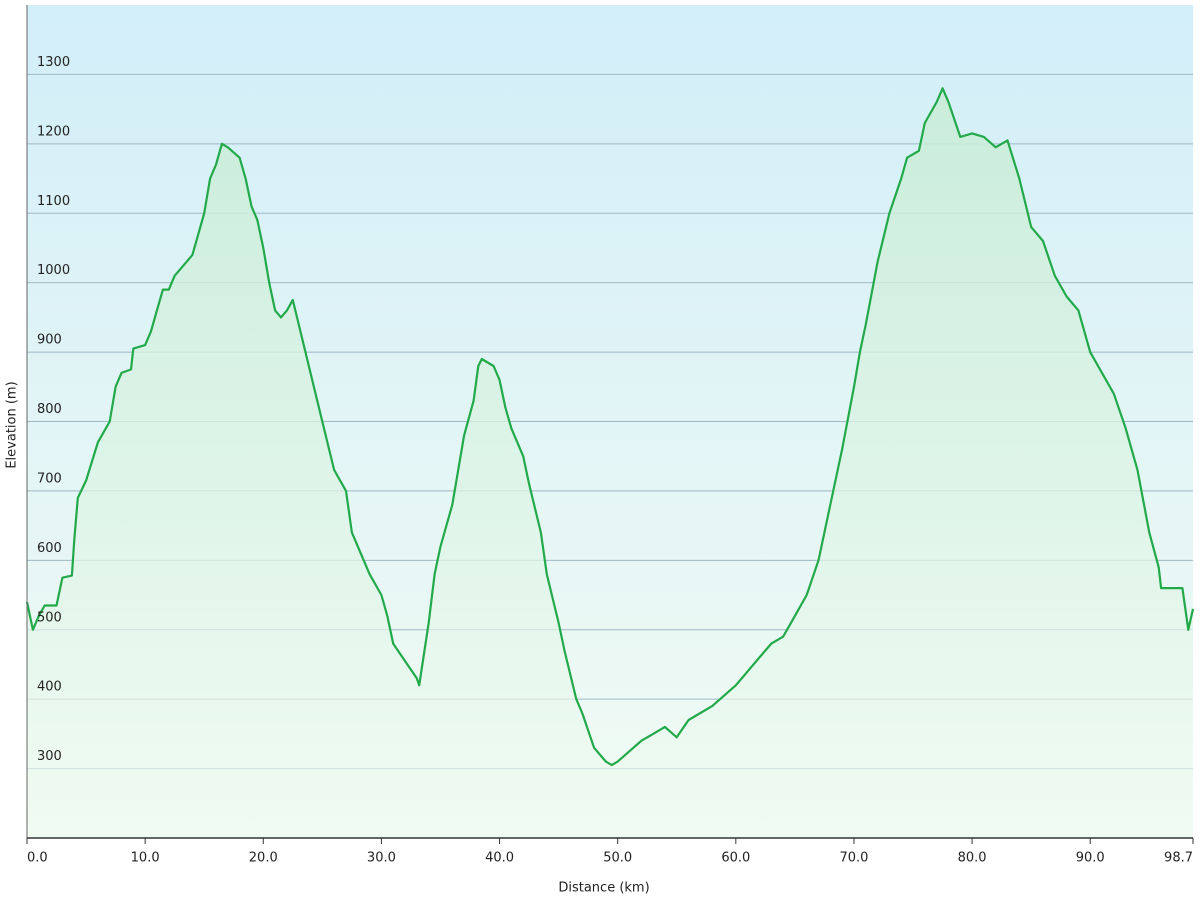 Image resolution: width=1200 pixels, height=900 pixels. I want to click on x-tick-label: 20.0, so click(263, 858).